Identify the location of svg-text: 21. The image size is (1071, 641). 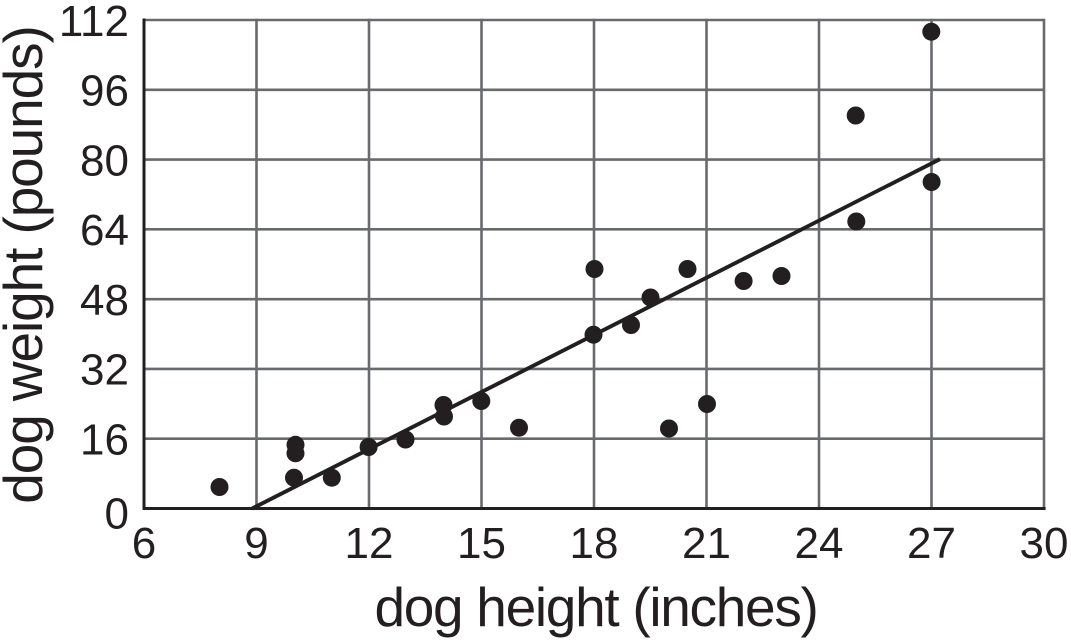
(706, 543).